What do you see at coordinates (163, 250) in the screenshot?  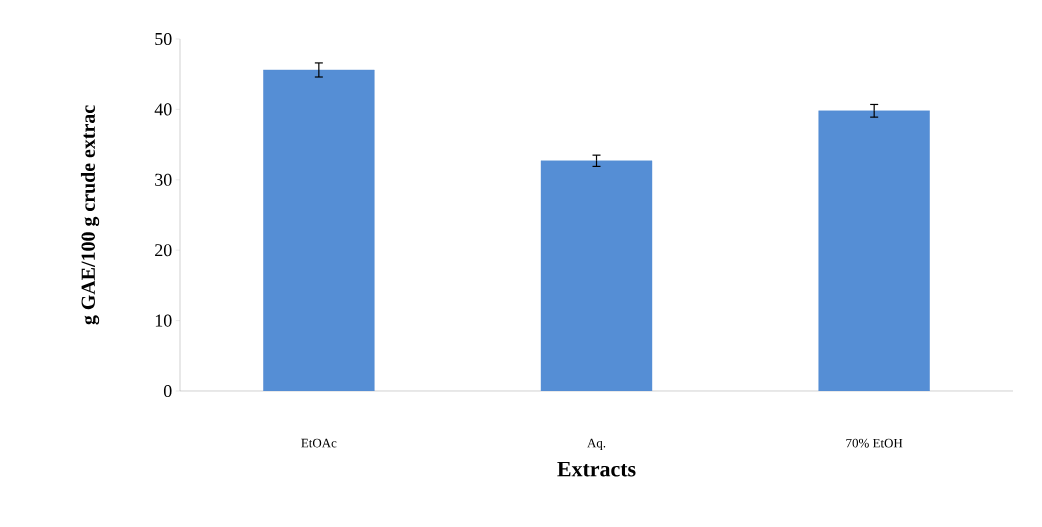 I see `y-tick-label: 20` at bounding box center [163, 250].